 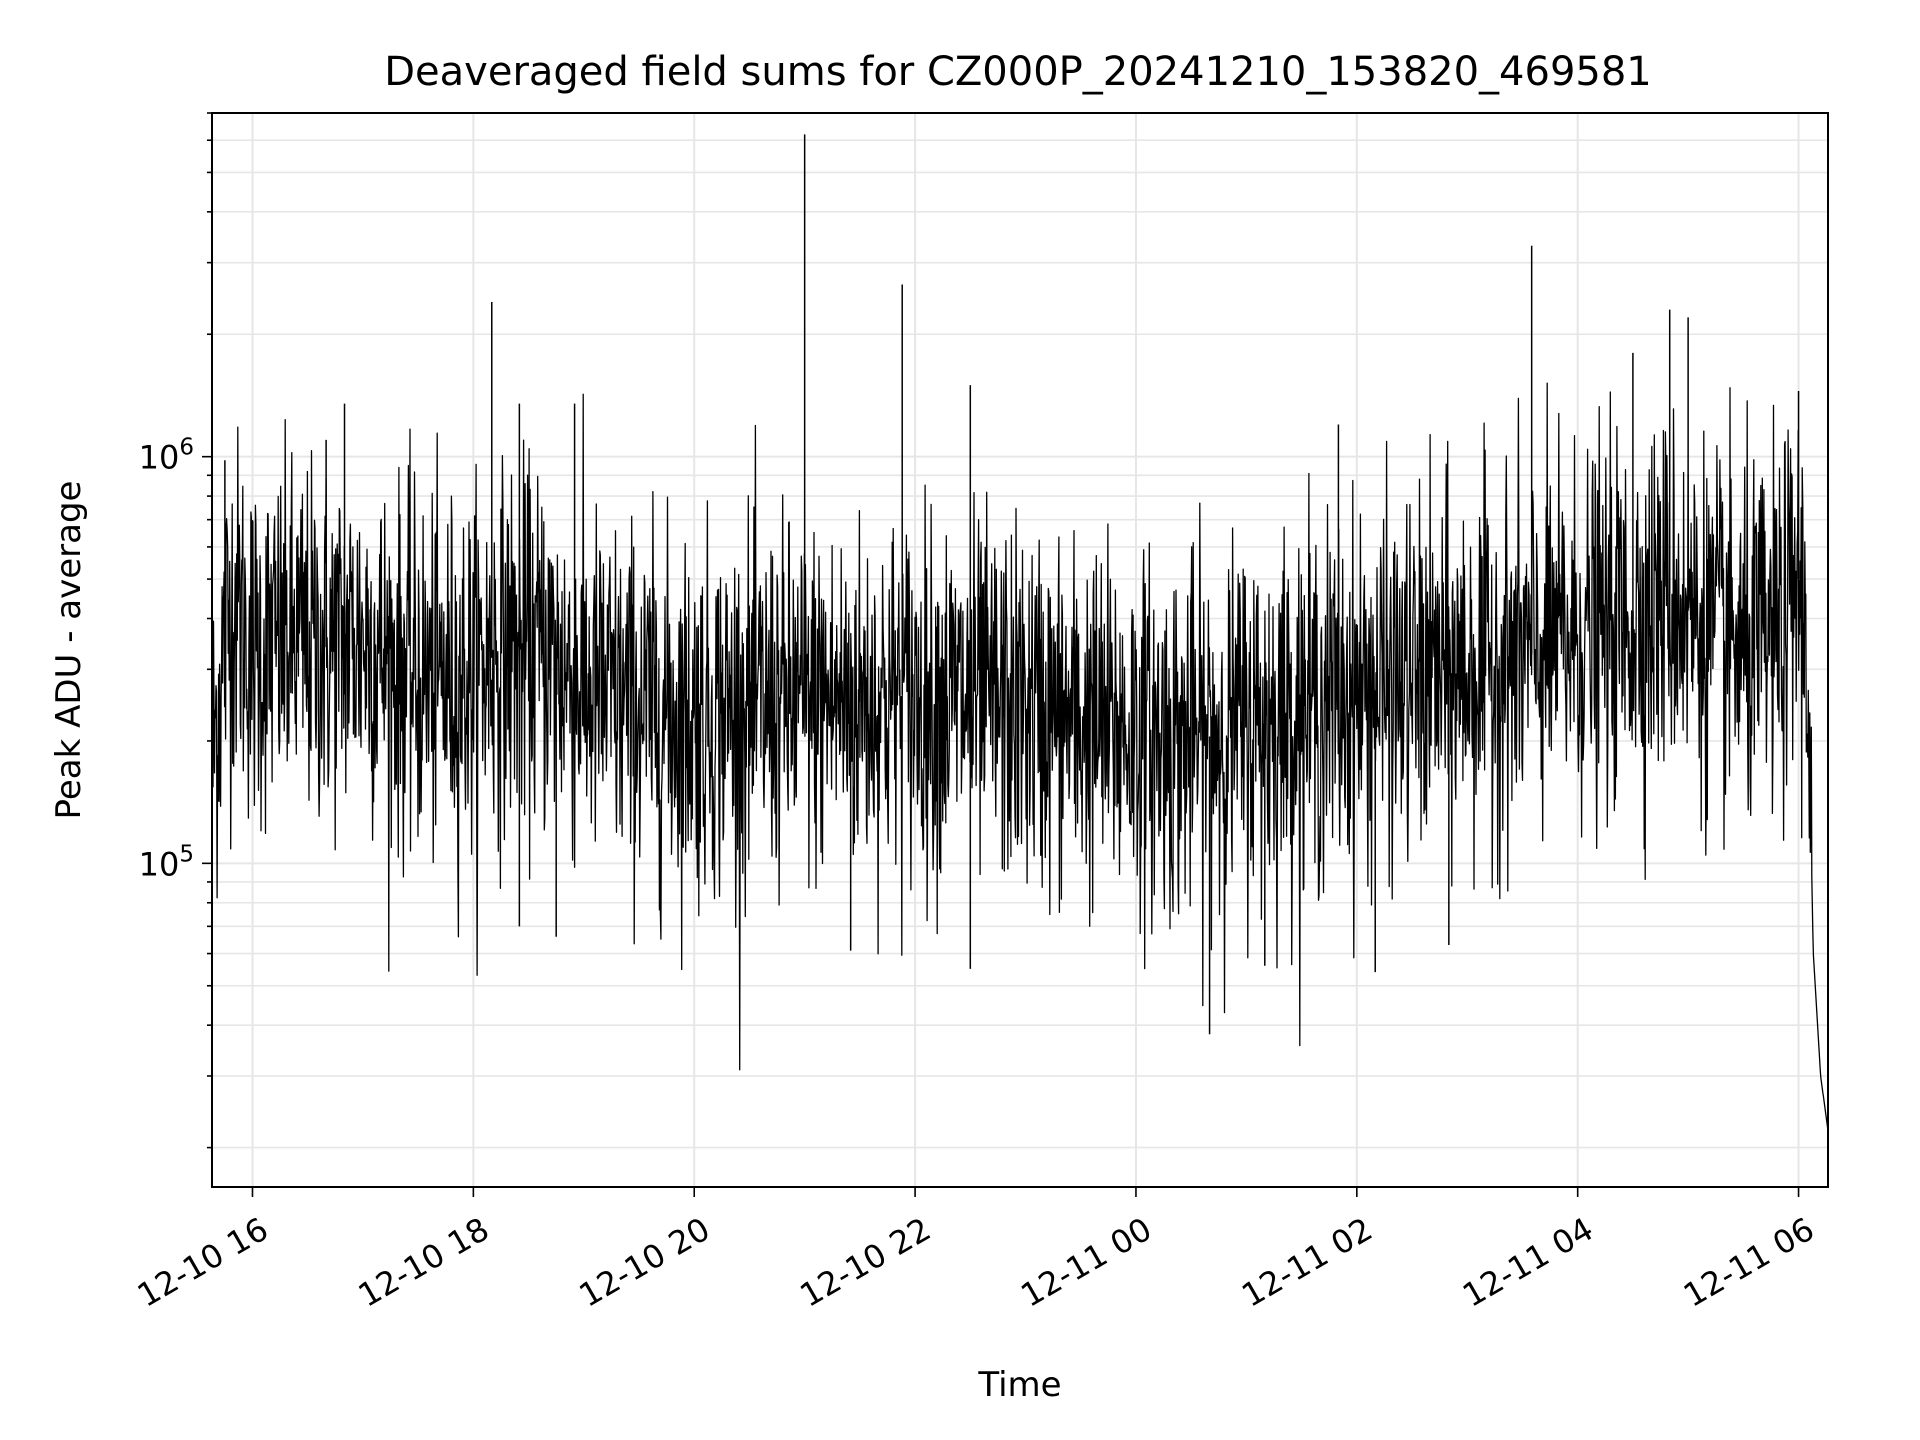 What do you see at coordinates (166, 456) in the screenshot?
I see `y-tick-label: 10⁶` at bounding box center [166, 456].